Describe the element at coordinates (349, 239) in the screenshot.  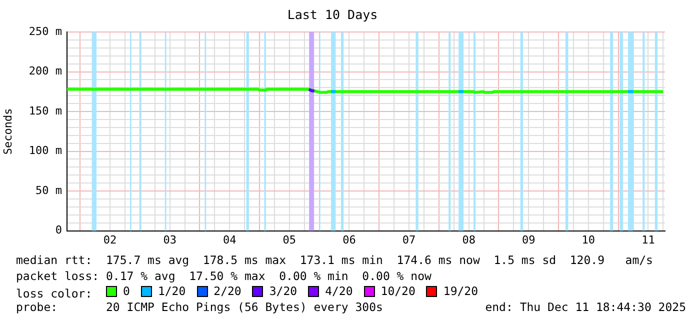
I see `x-tick-label: 06` at that location.